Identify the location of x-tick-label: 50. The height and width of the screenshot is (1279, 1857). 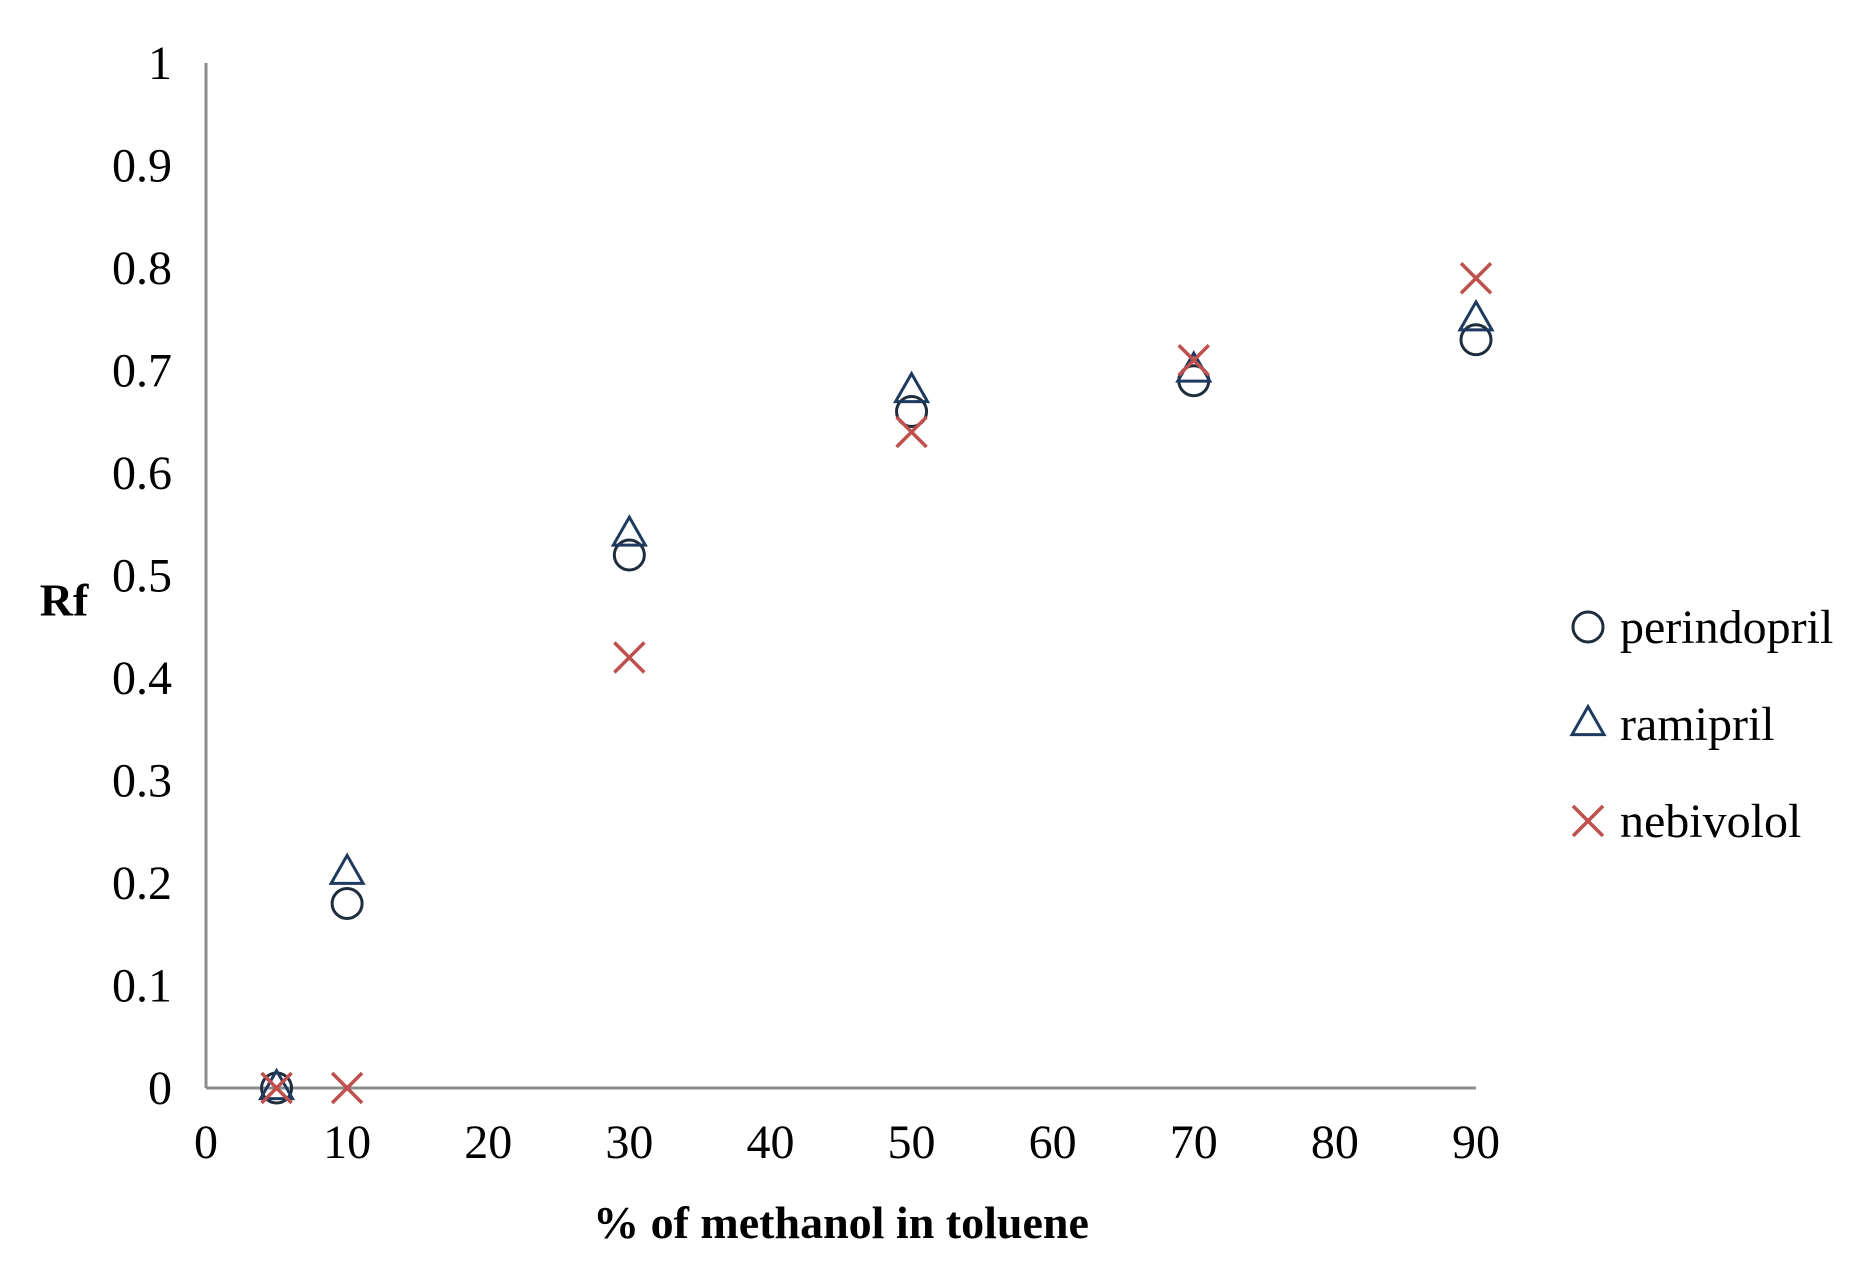
(912, 1142).